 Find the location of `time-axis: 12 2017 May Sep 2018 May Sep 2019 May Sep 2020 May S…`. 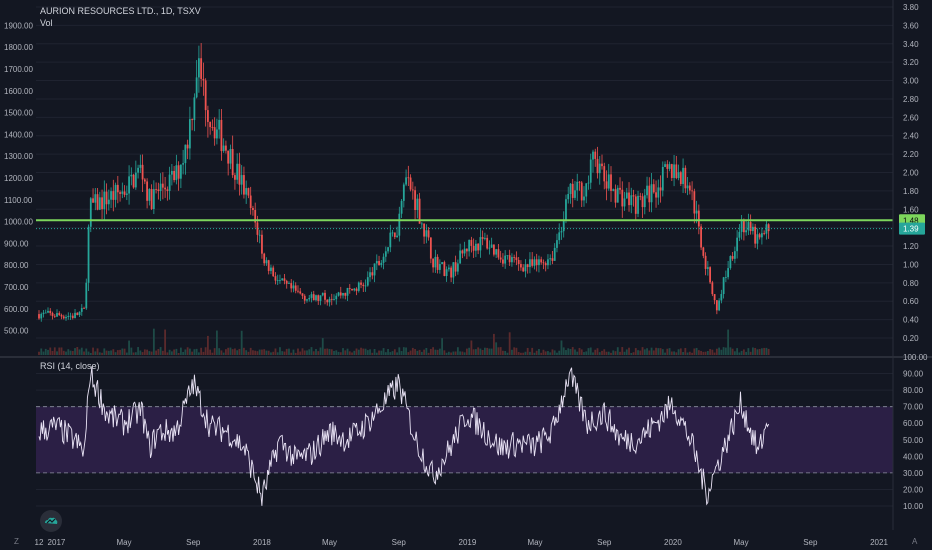

time-axis: 12 2017 May Sep 2018 May Sep 2019 May Sep 2020 May S… is located at coordinates (462, 542).